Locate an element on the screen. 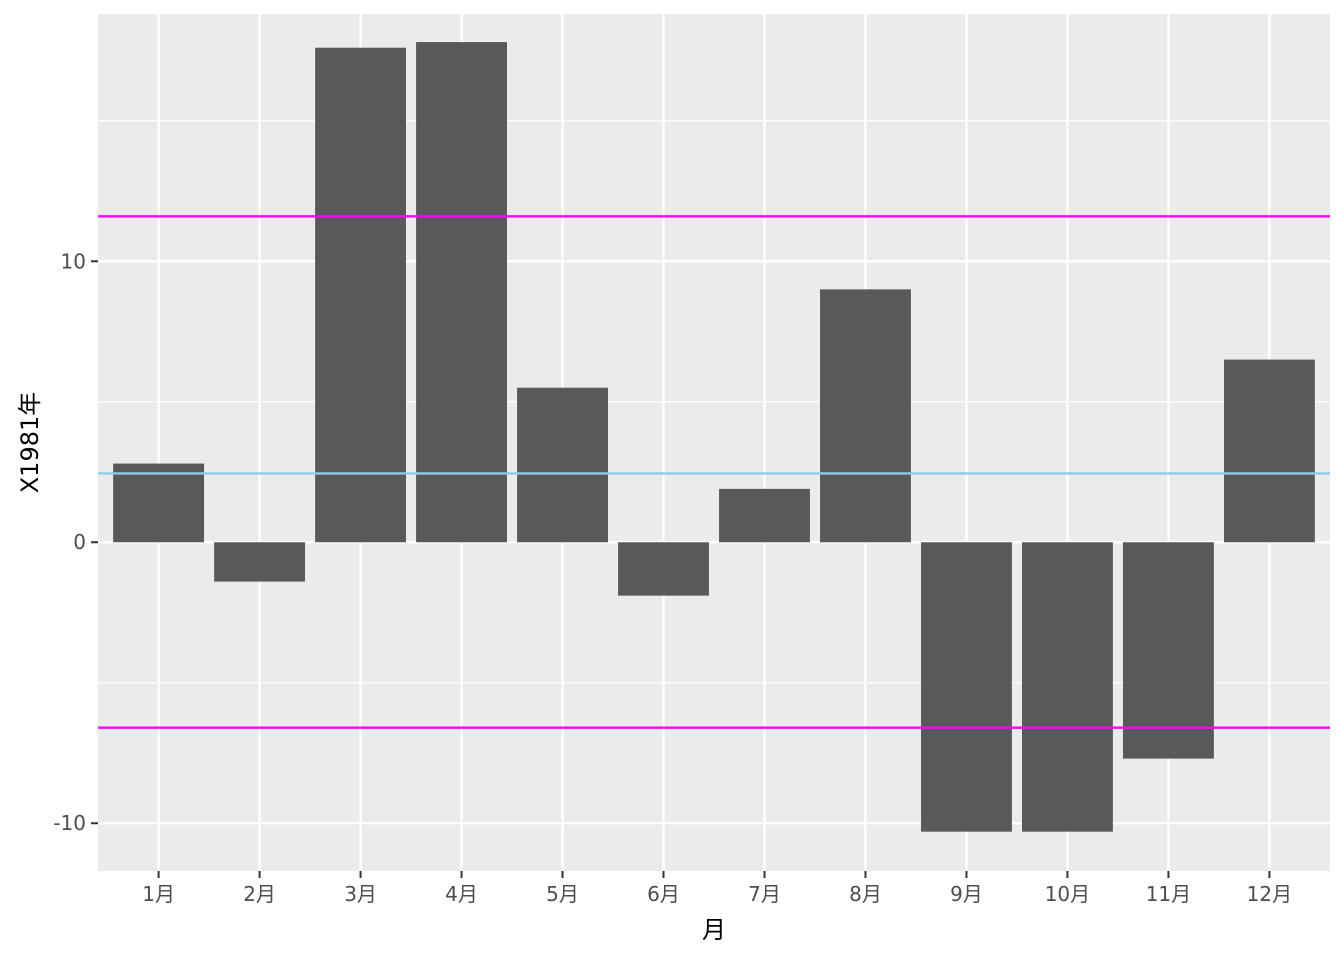 The image size is (1344, 960). x-tick-label: 3月 is located at coordinates (360, 894).